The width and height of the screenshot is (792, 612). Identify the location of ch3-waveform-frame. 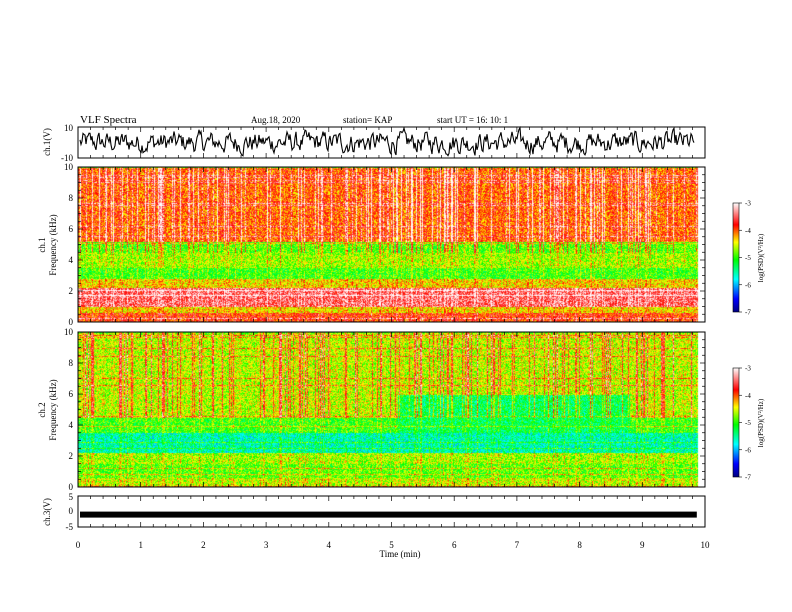
(391, 511).